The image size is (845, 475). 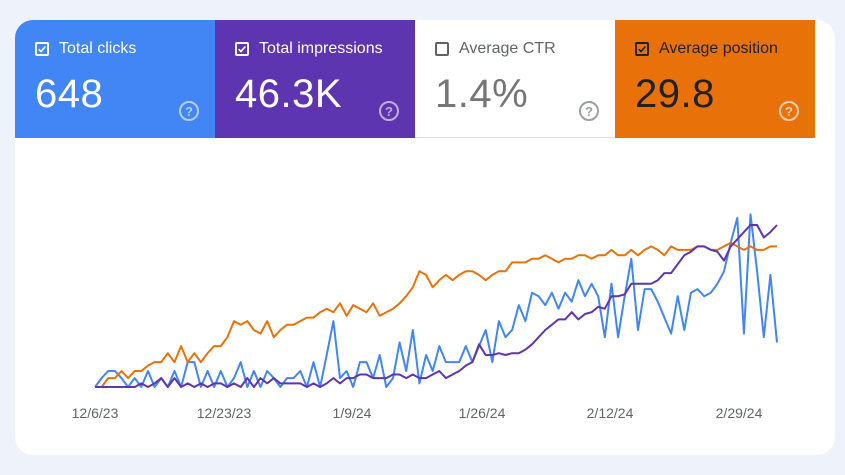 What do you see at coordinates (224, 413) in the screenshot?
I see `x-tick-label: 12/23/23` at bounding box center [224, 413].